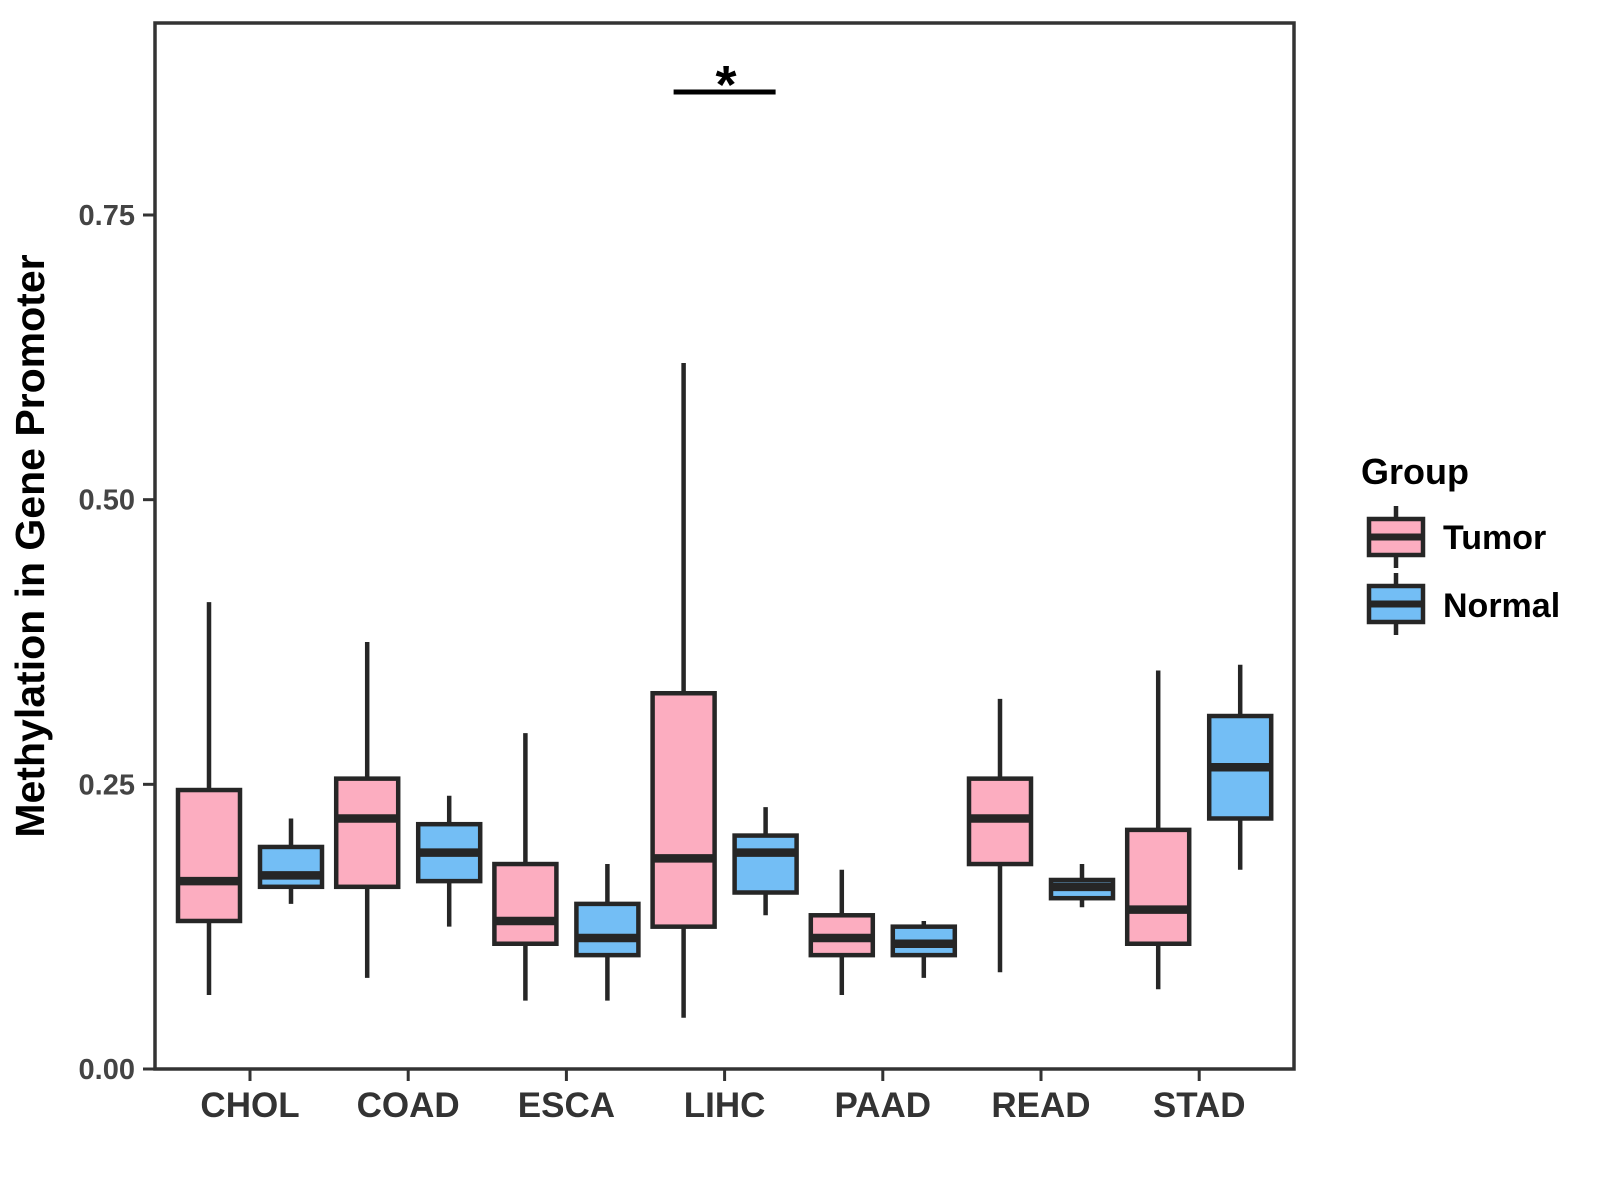 This screenshot has width=1600, height=1200. Describe the element at coordinates (725, 1105) in the screenshot. I see `x-category-label-lihc: LIHC` at that location.